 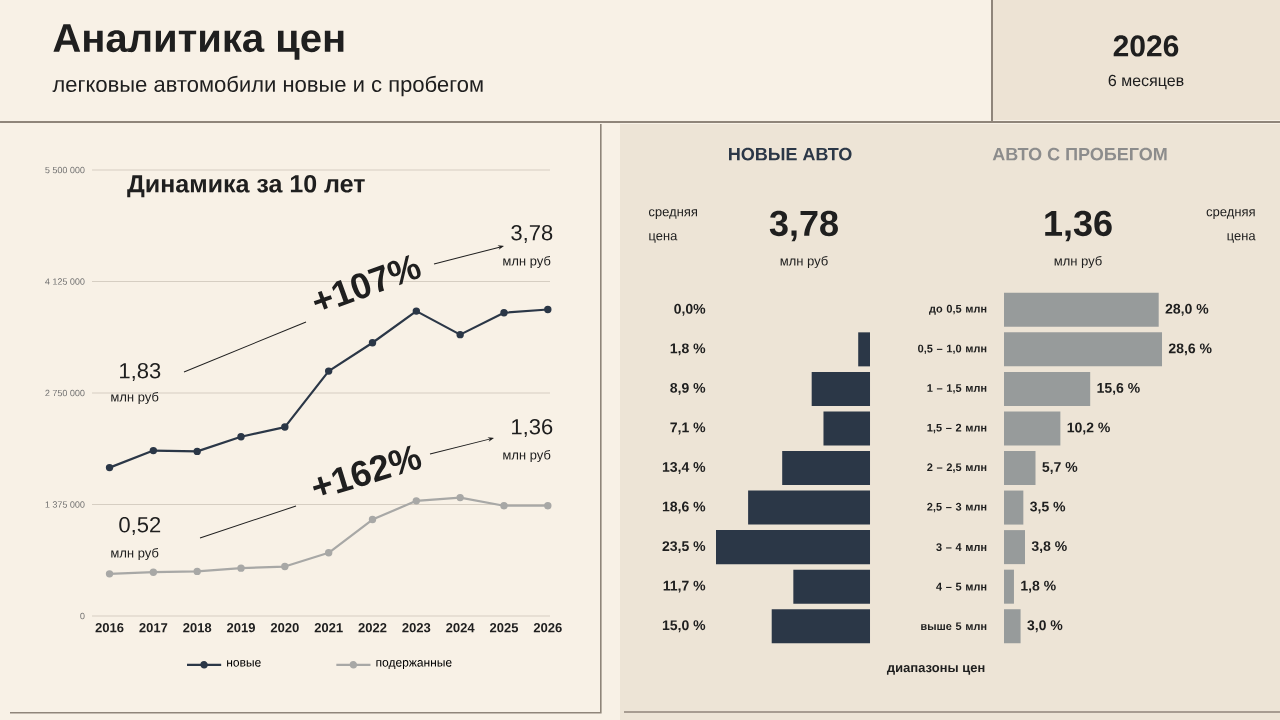 What do you see at coordinates (803, 226) in the screenshot?
I see `text: 3,78` at bounding box center [803, 226].